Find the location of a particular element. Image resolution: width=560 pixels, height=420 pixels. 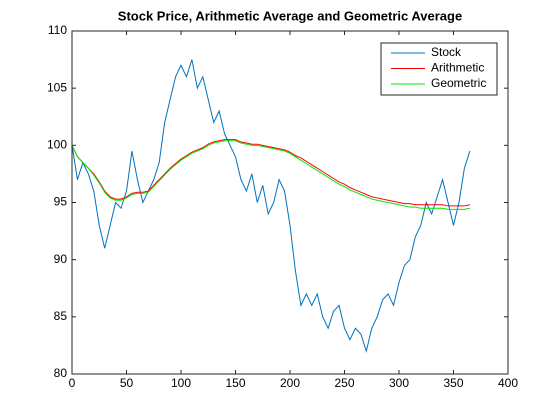

x-tick-label: 50 is located at coordinates (127, 383).